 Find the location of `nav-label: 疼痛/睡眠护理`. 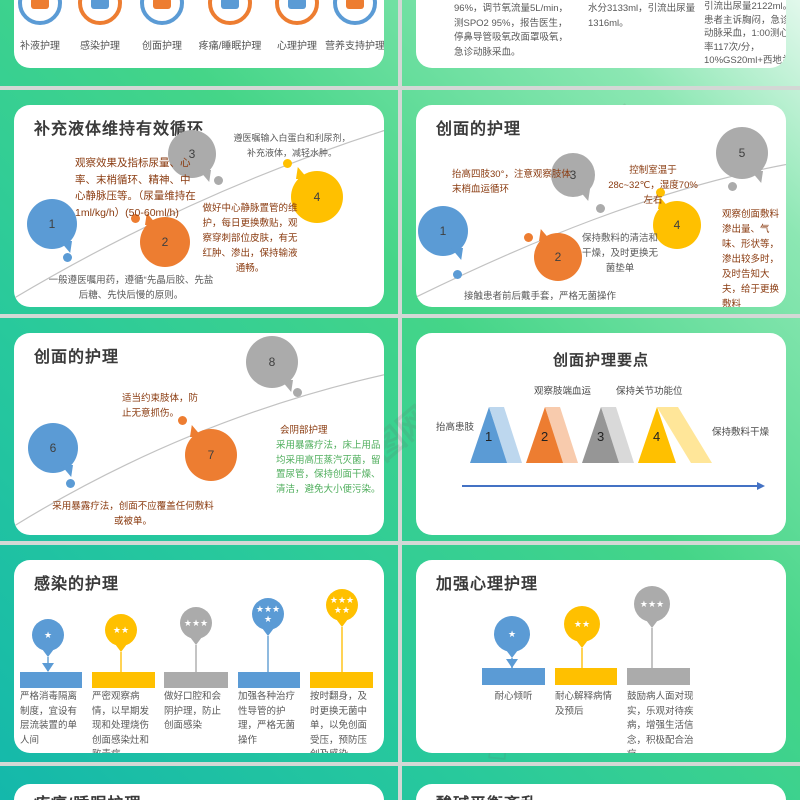

nav-label: 疼痛/睡眠护理 is located at coordinates (230, 46).